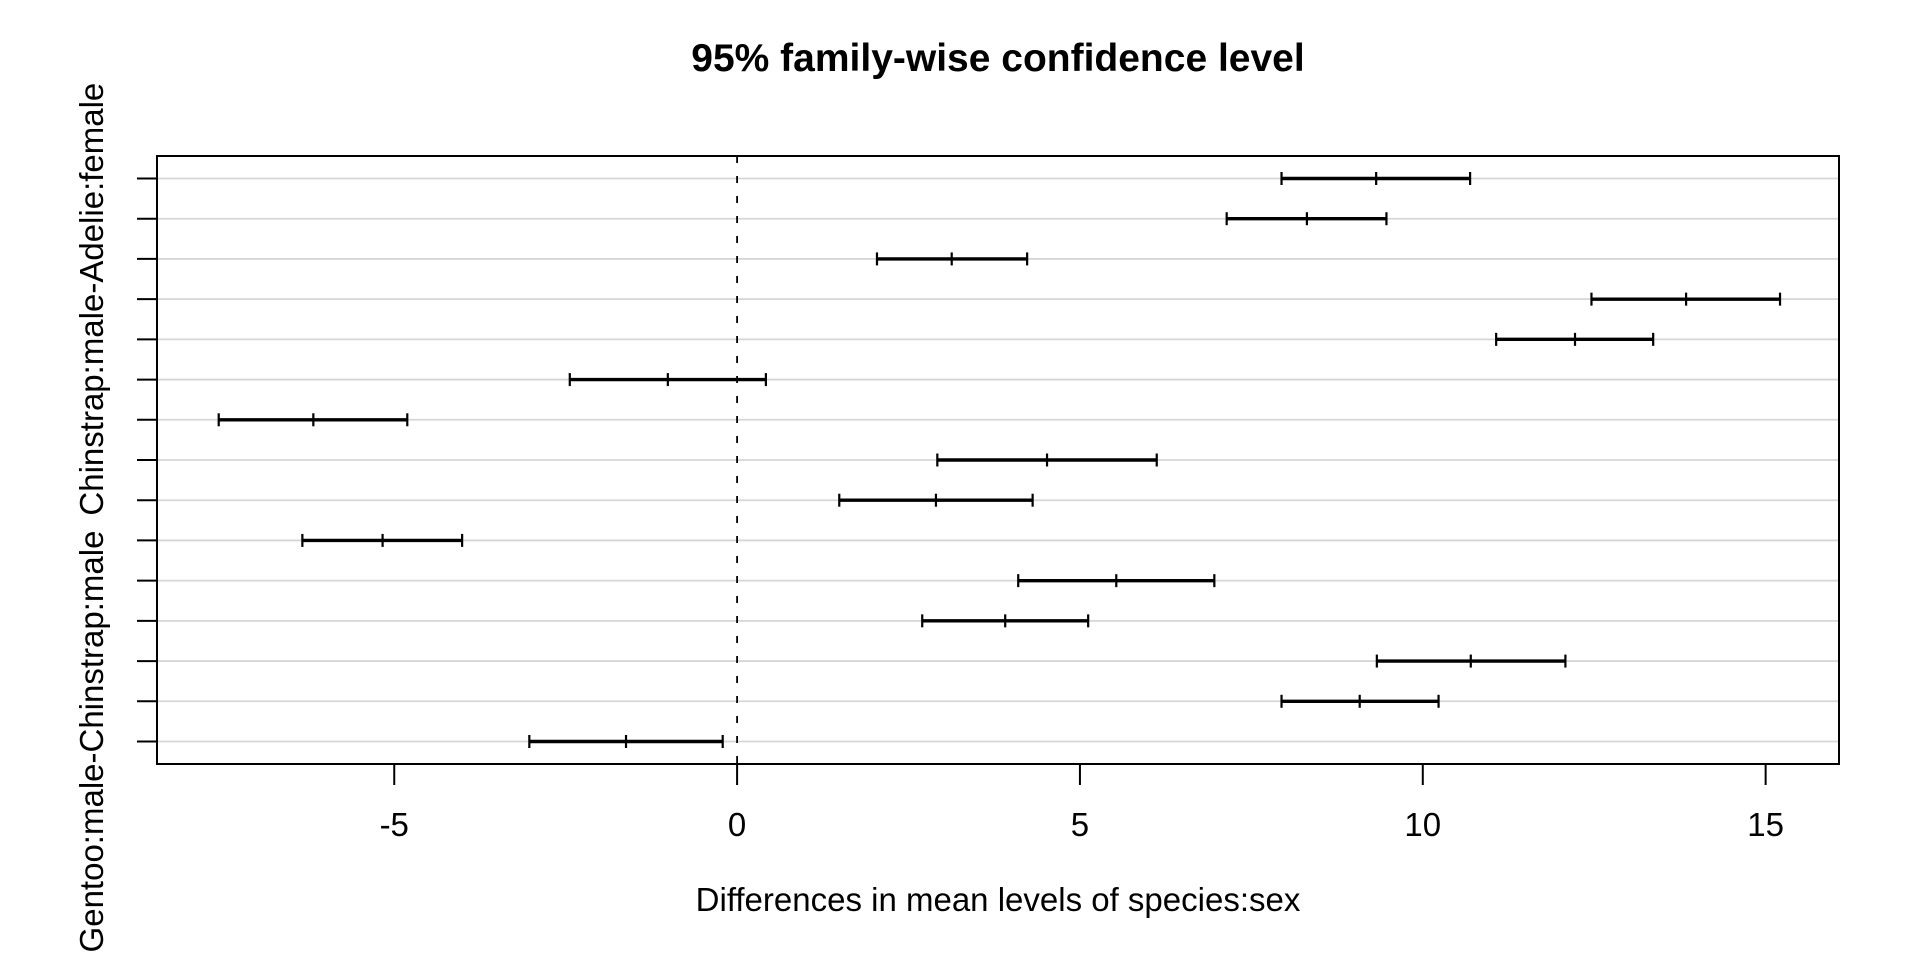 This screenshot has width=1920, height=960. What do you see at coordinates (1765, 824) in the screenshot?
I see `x-axis-tick-label: 15` at bounding box center [1765, 824].